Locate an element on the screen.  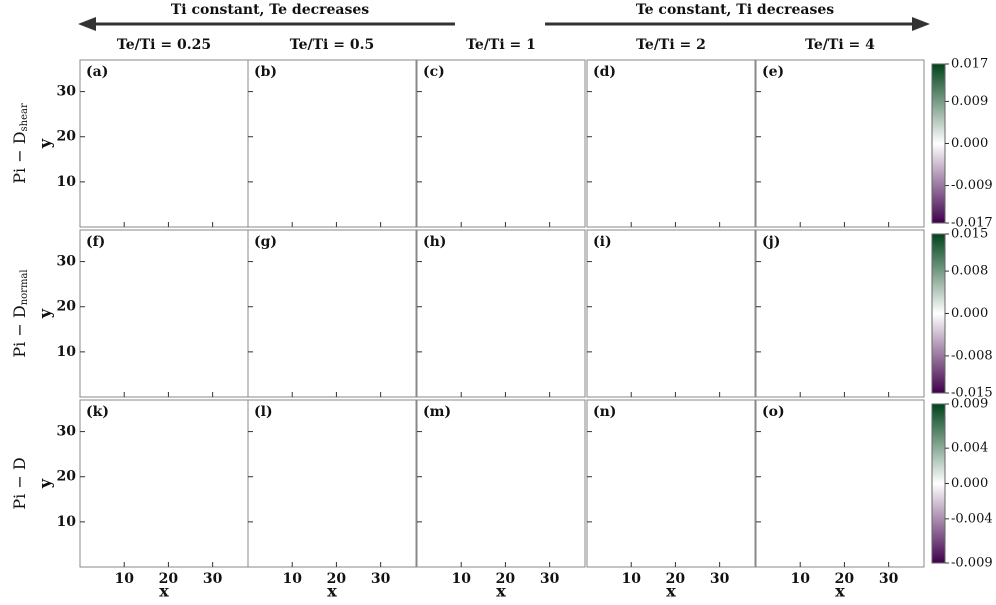
panel-label: (a) is located at coordinates (97, 72).